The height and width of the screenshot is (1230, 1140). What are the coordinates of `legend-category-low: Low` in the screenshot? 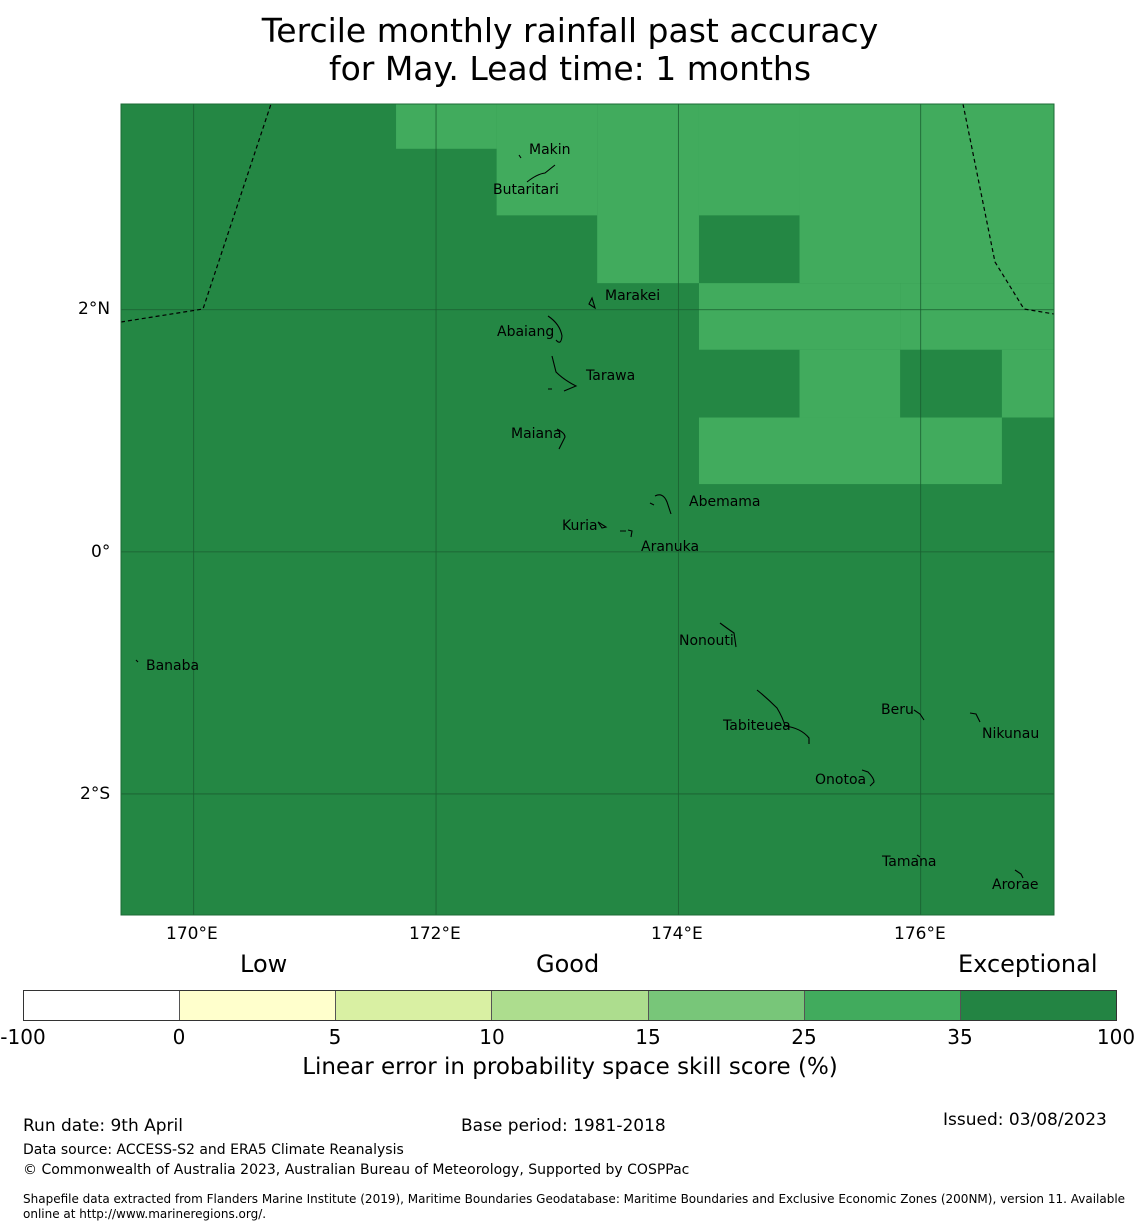 It's located at (264, 964).